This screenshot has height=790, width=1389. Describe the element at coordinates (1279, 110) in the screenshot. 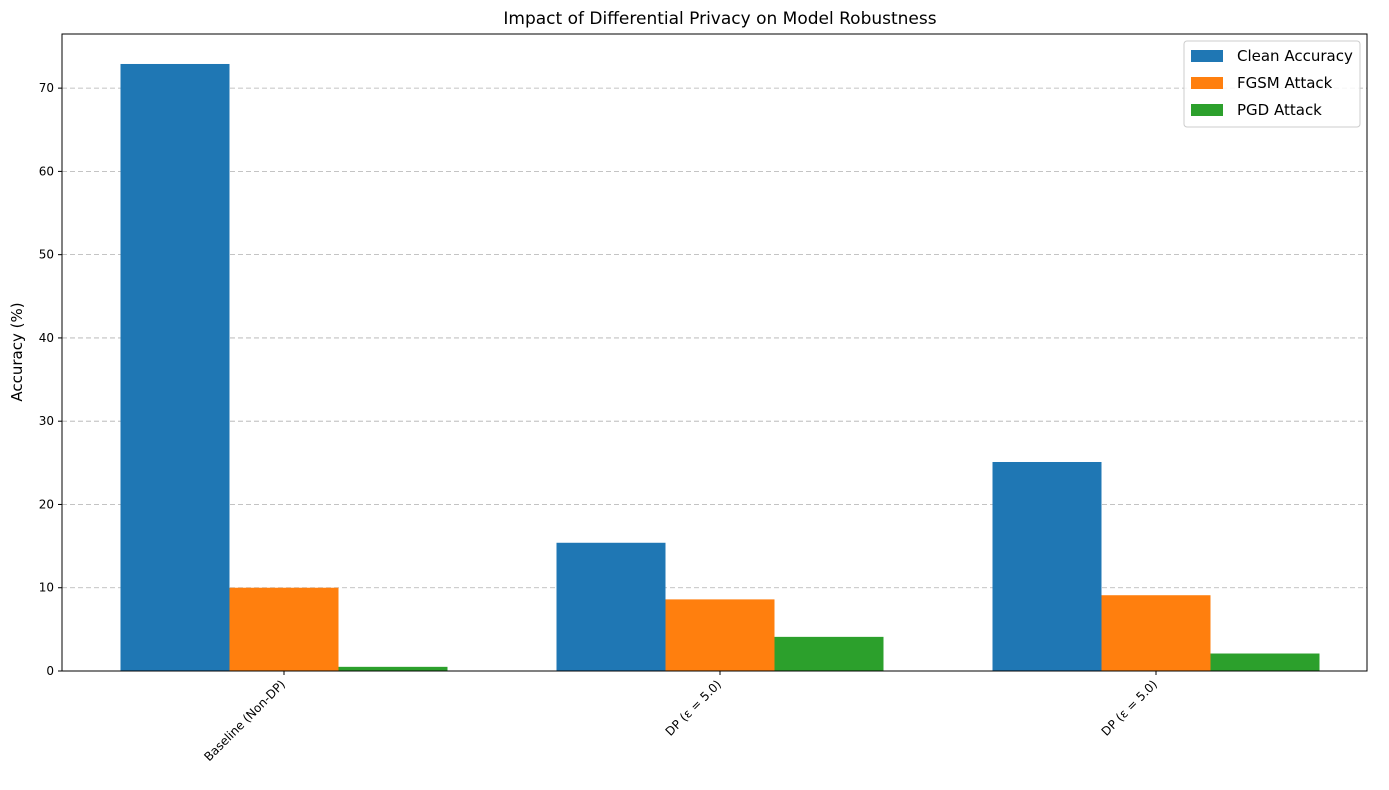

I see `legend-label: PGD Attack` at that location.